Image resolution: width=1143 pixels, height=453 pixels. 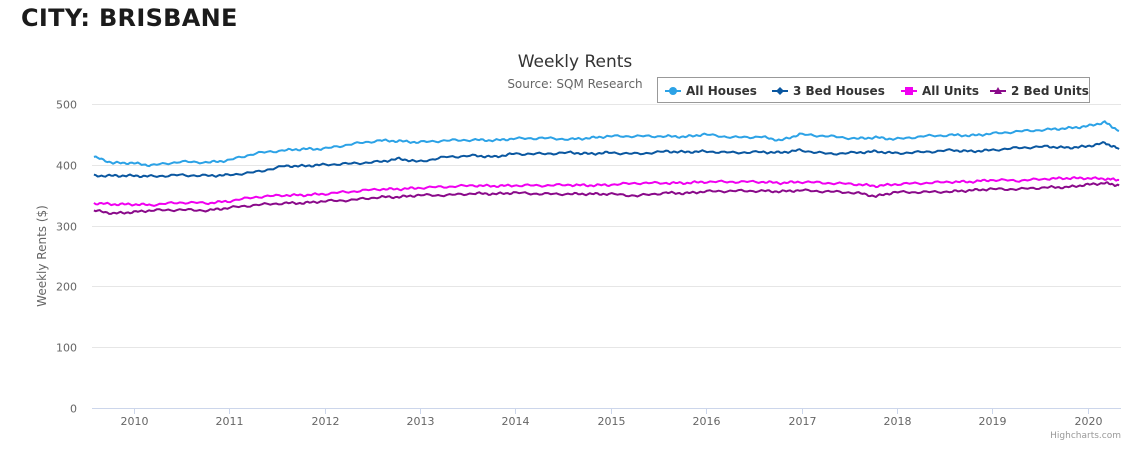 I want to click on series-line-3-bed-houses, so click(x=606, y=160).